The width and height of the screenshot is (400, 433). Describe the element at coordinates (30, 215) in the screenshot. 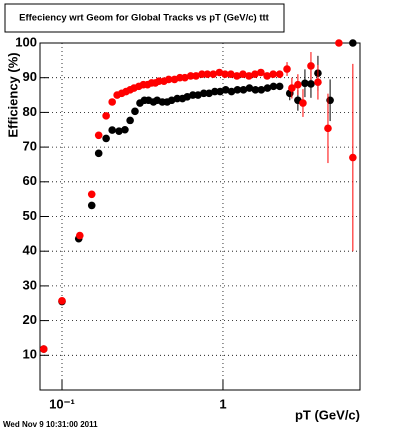

I see `y-tick-label: 50` at that location.